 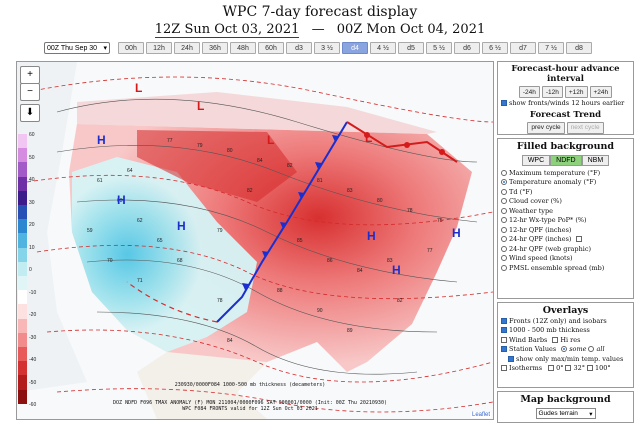 I want to click on time-step-button: 12h, so click(x=159, y=48).